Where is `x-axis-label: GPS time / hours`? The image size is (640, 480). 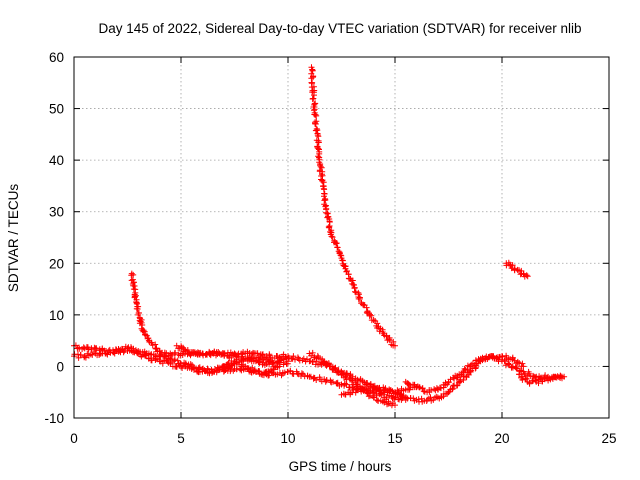 x-axis-label: GPS time / hours is located at coordinates (340, 466).